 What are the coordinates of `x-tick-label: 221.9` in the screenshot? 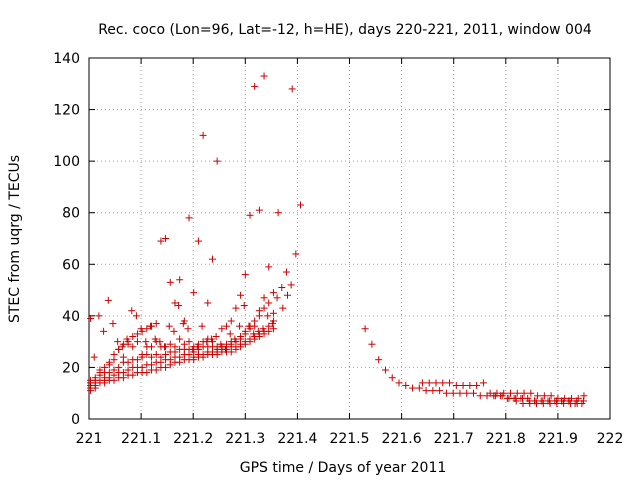 It's located at (558, 439).